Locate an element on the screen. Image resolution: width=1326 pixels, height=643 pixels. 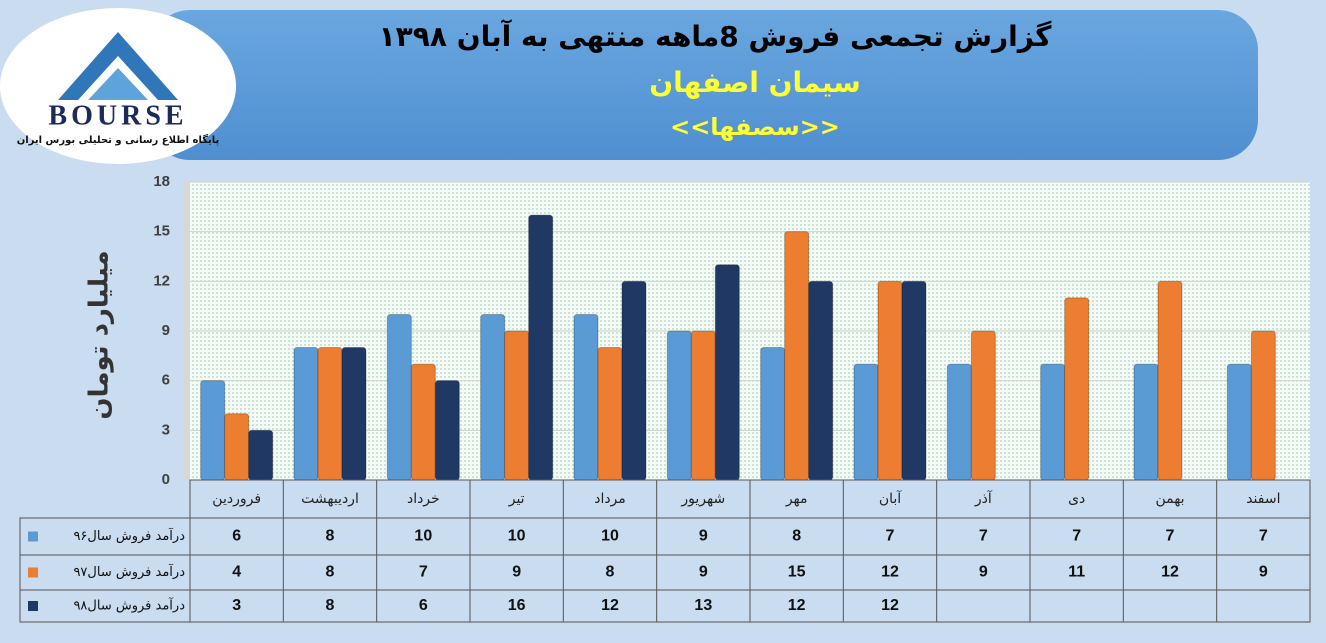
chart-symbol: <<سصفها>> is located at coordinates (755, 127).